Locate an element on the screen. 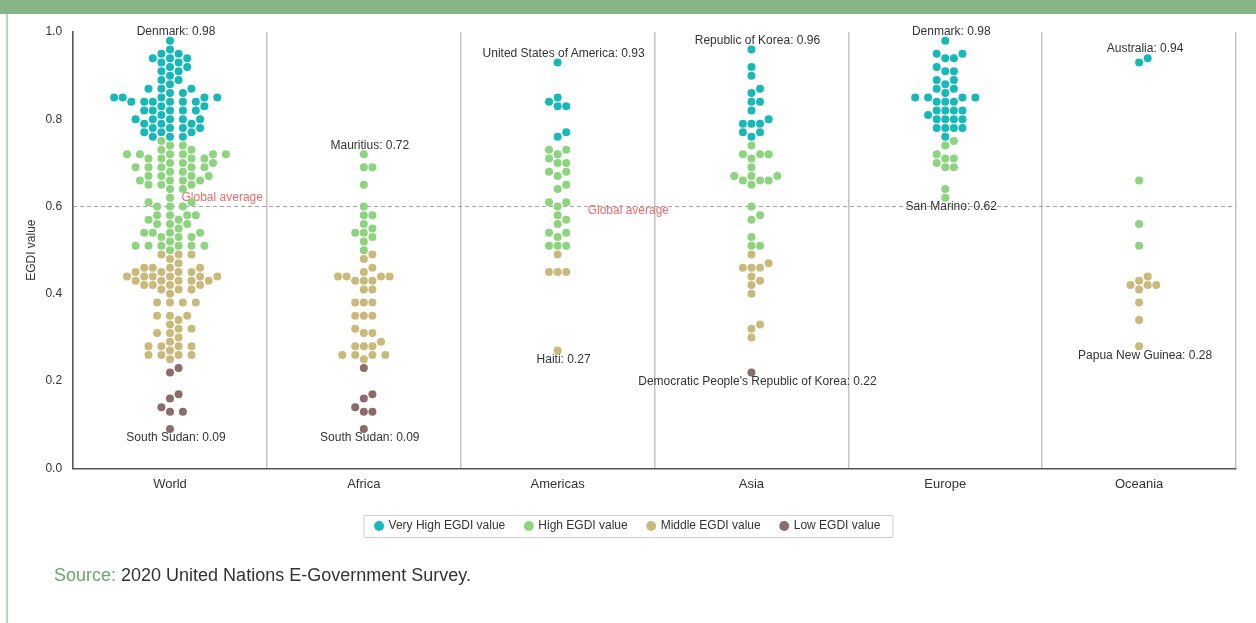  annotation: Haiti: 0.27 is located at coordinates (563, 358).